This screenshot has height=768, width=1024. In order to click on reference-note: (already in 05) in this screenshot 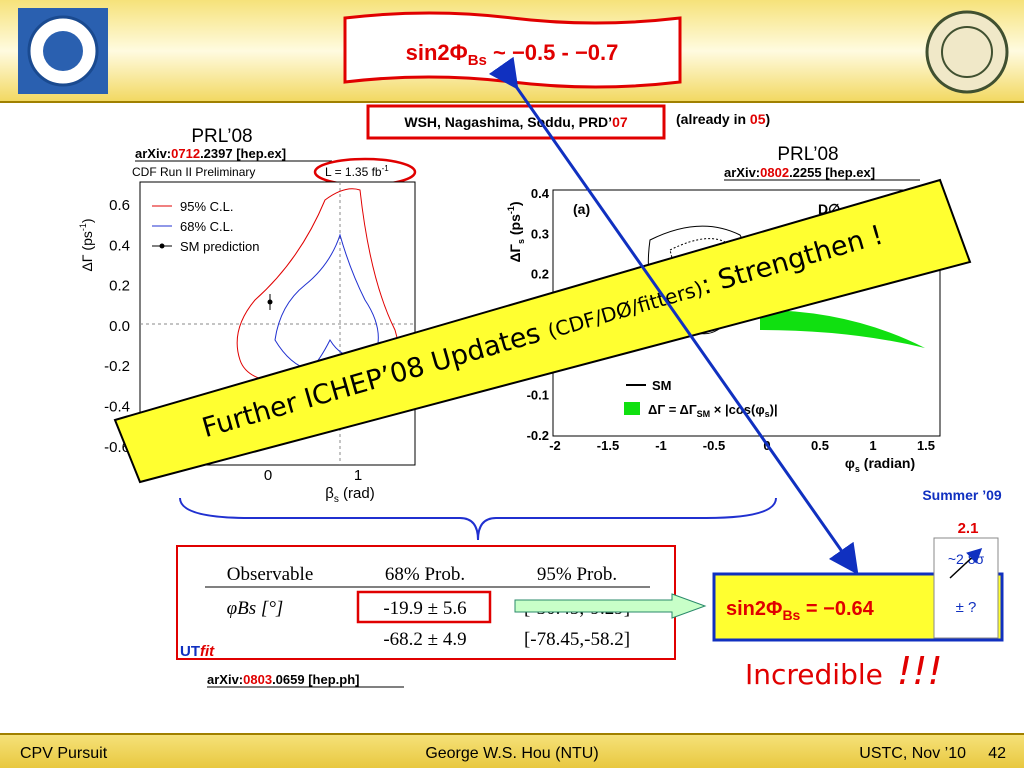, I will do `click(723, 119)`.